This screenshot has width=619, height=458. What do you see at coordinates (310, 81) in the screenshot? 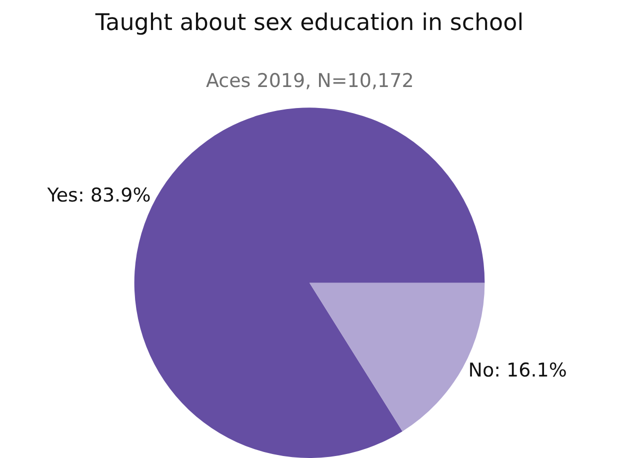
I see `chart-subtitle: Aces 2019, N=10,172` at bounding box center [310, 81].